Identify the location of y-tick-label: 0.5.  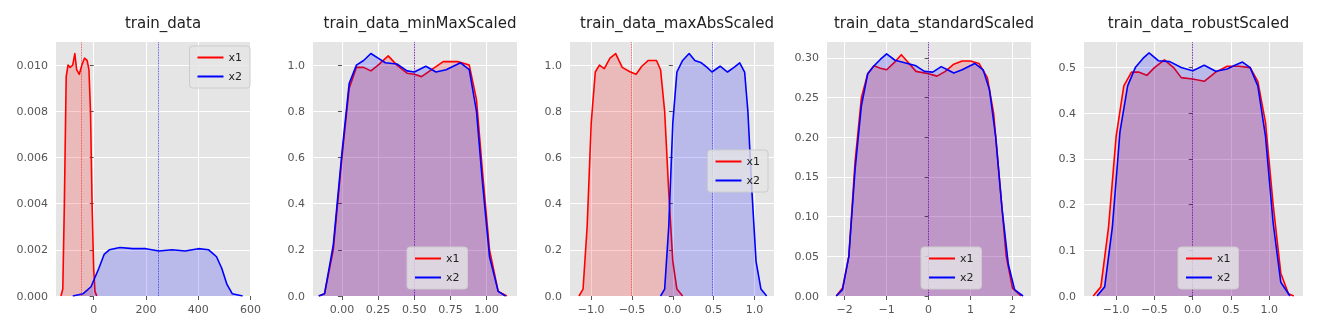
(1067, 68).